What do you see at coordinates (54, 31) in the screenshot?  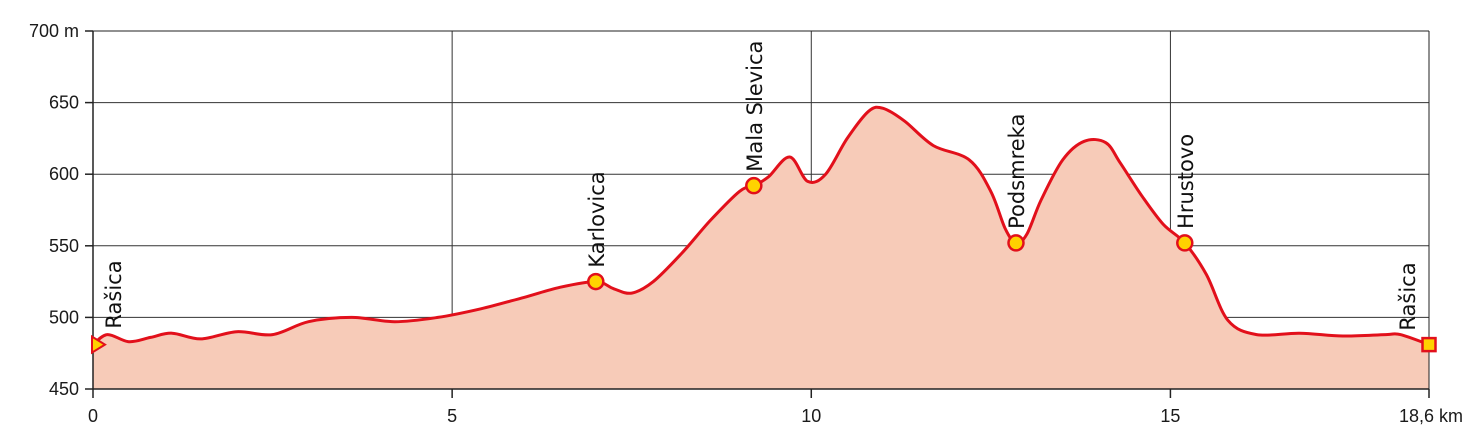 I see `y-tick-label: 700 m` at bounding box center [54, 31].